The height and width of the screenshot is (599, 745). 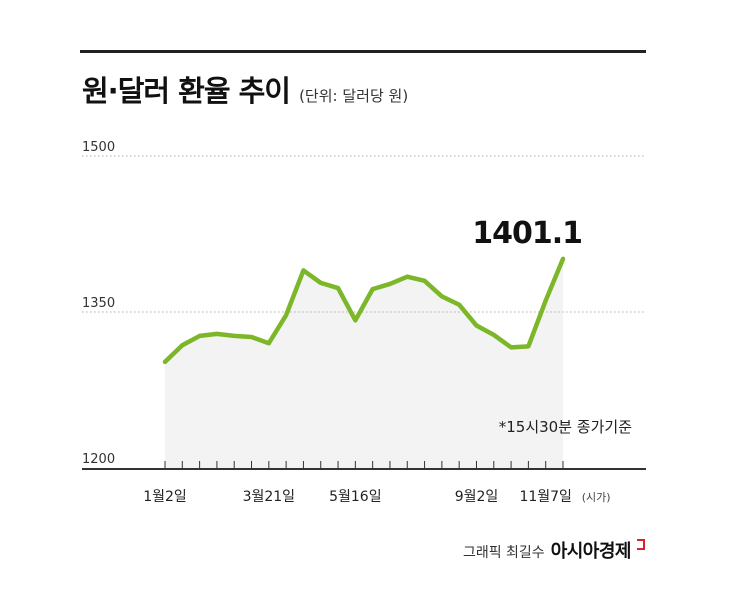 I want to click on brand-mark-icon, so click(x=641, y=544).